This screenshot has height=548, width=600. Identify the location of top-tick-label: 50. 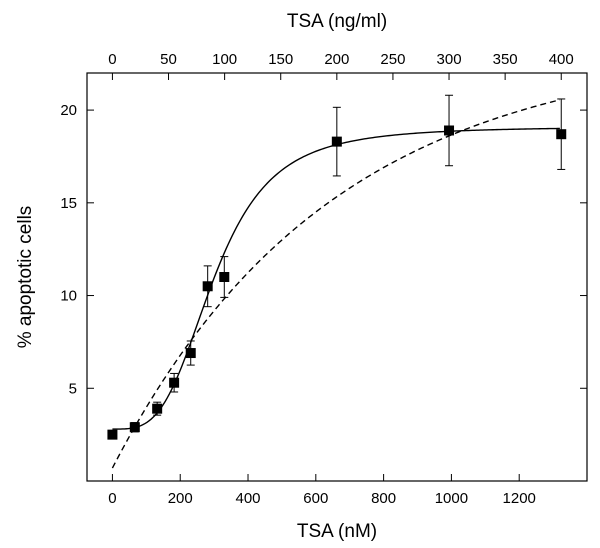
(168, 59).